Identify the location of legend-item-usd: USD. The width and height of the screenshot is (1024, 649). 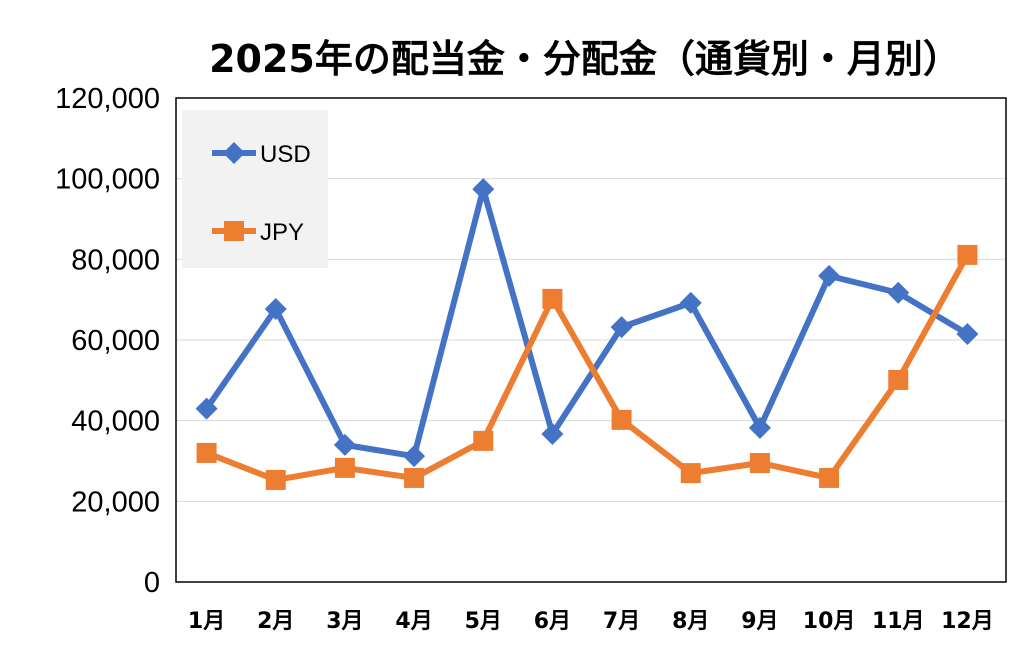
(261, 154).